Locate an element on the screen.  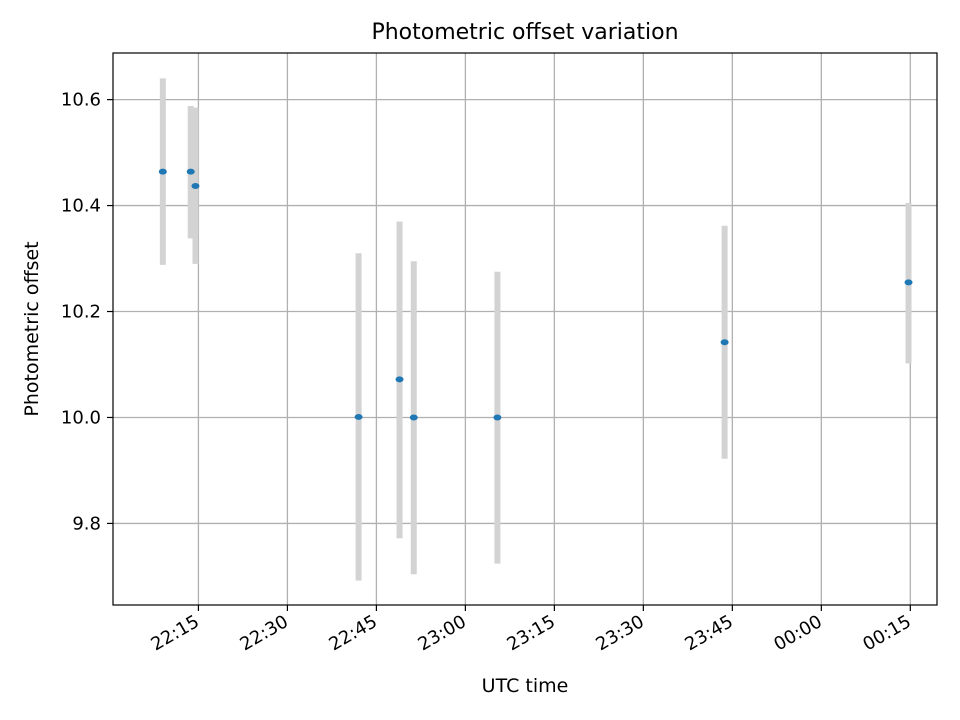
y-tick-label: 10.6 is located at coordinates (81, 100).